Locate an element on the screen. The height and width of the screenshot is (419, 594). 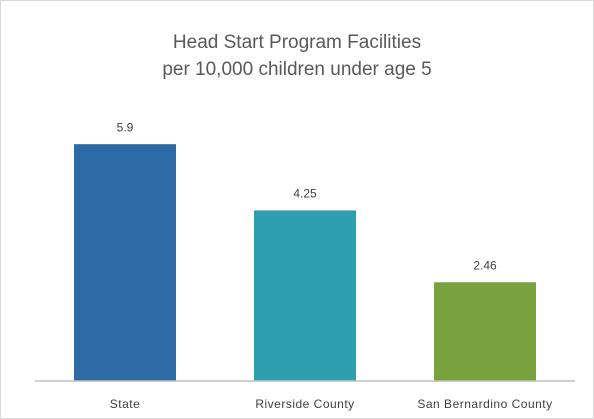
data-label: 4.25 is located at coordinates (305, 194).